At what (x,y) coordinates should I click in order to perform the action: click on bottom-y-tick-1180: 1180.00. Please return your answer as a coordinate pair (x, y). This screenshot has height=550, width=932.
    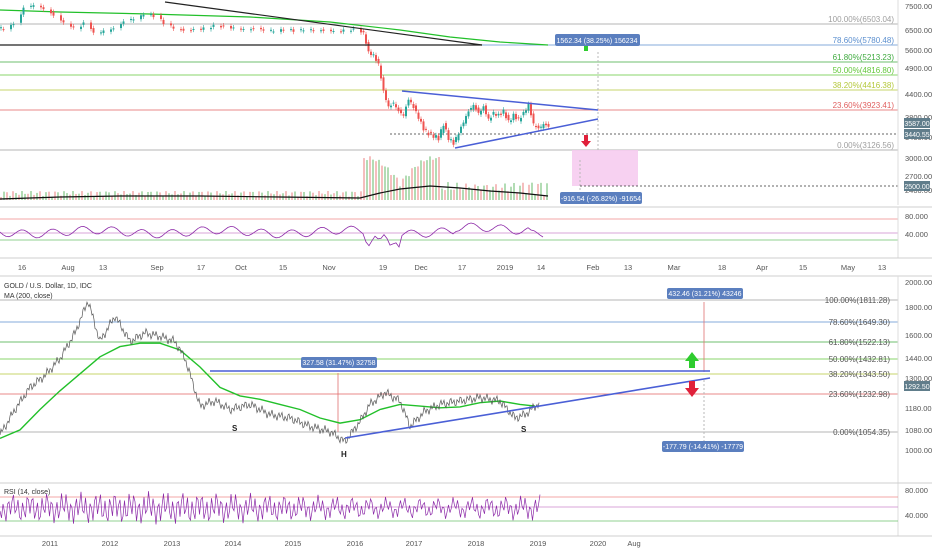
    Looking at the image, I should click on (918, 408).